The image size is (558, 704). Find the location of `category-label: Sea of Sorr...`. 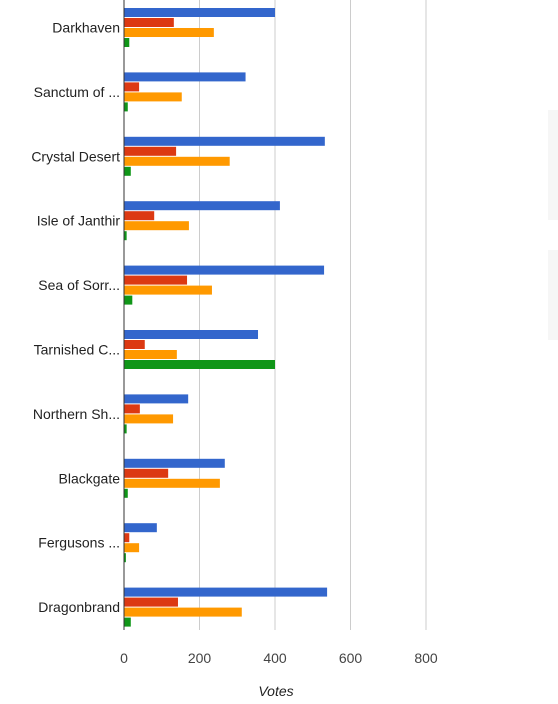

category-label: Sea of Sorr... is located at coordinates (79, 285).